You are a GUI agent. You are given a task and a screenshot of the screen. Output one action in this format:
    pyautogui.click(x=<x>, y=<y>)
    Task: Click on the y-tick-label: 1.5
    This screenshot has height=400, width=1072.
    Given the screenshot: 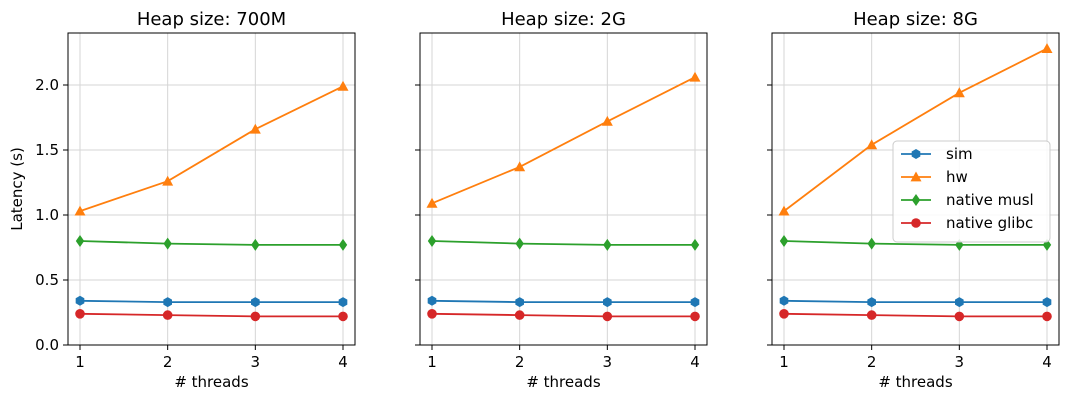 What is the action you would take?
    pyautogui.click(x=47, y=150)
    